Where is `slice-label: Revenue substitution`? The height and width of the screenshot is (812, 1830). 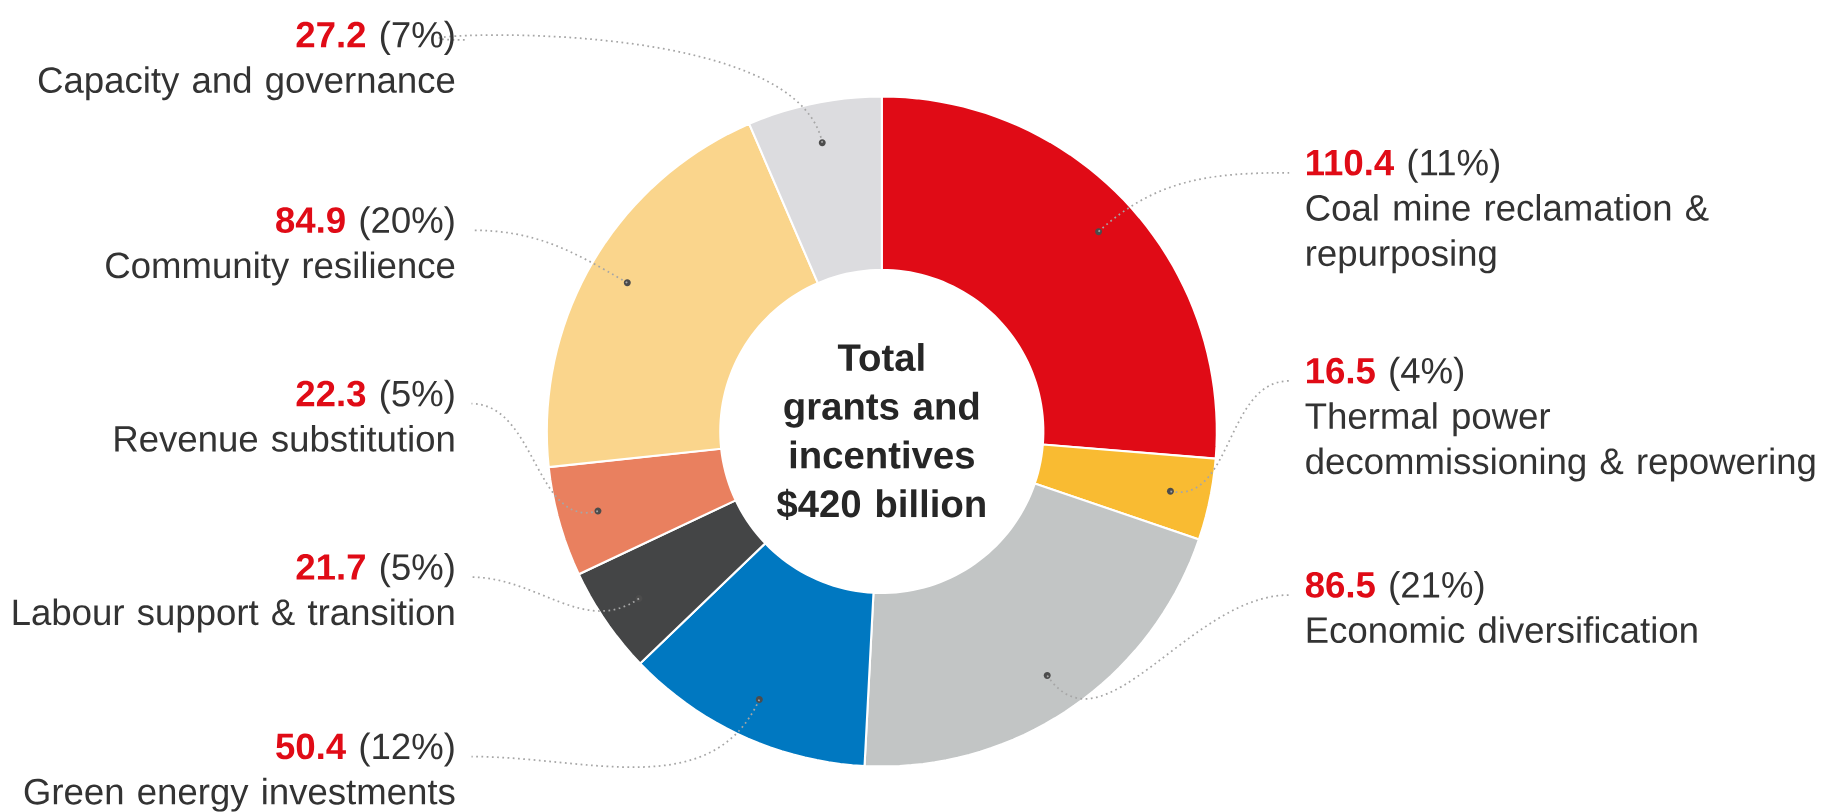
slice-label: Revenue substitution is located at coordinates (284, 438).